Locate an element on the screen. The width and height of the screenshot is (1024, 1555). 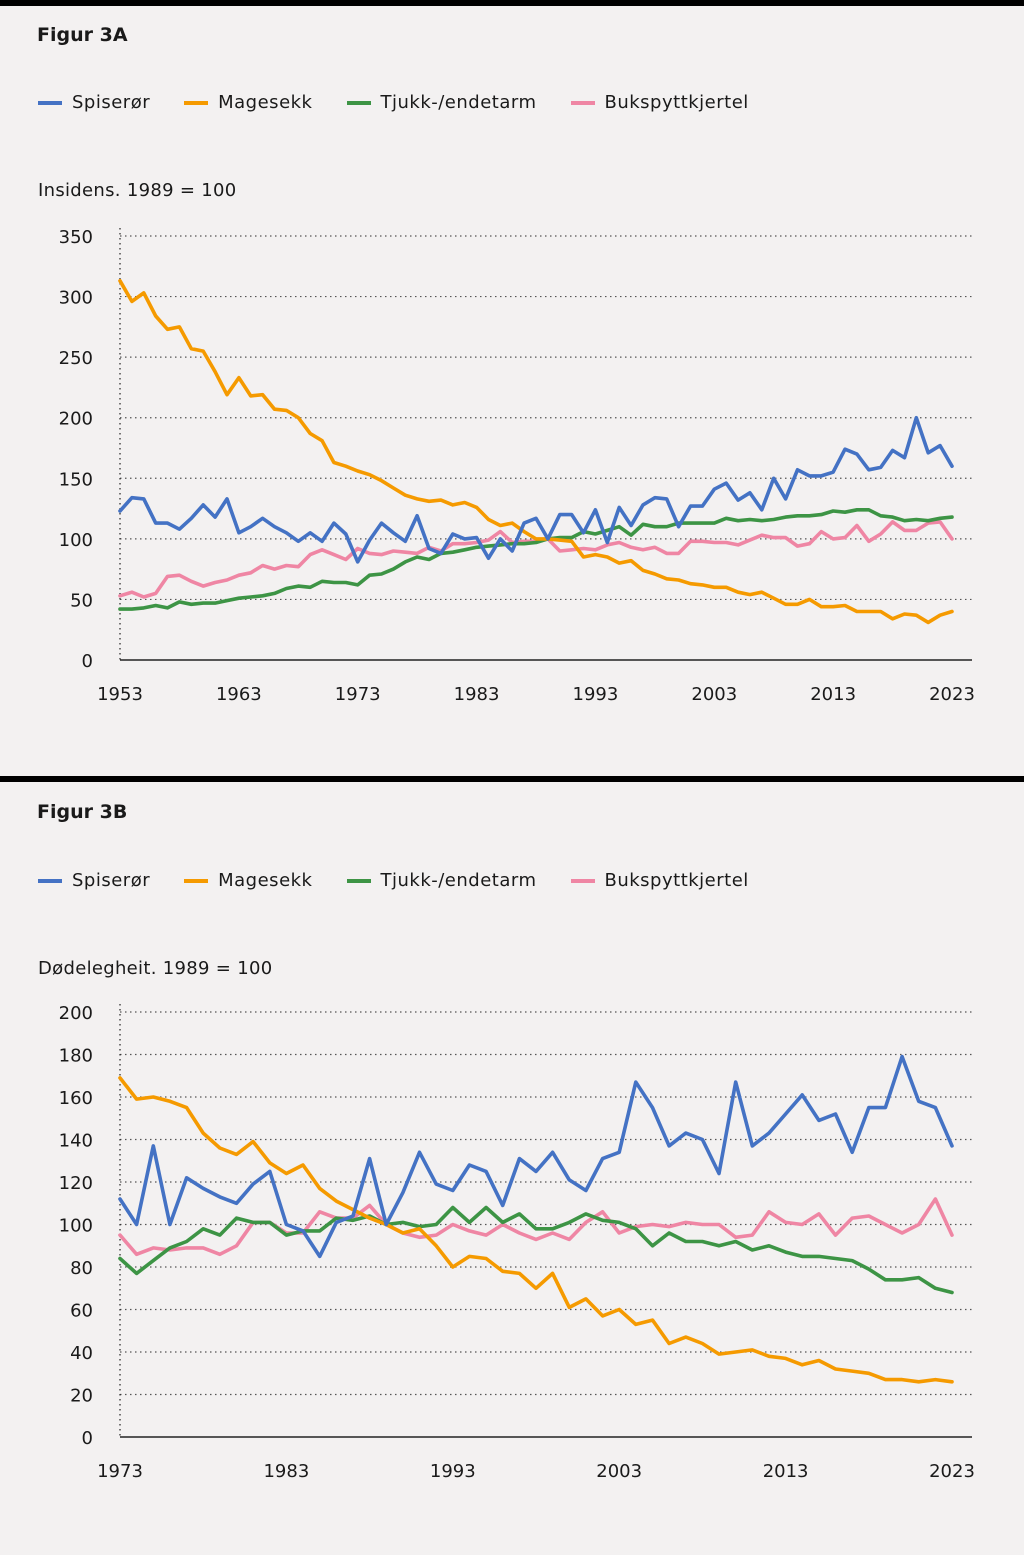
x-tick-label: 1963 is located at coordinates (239, 694).